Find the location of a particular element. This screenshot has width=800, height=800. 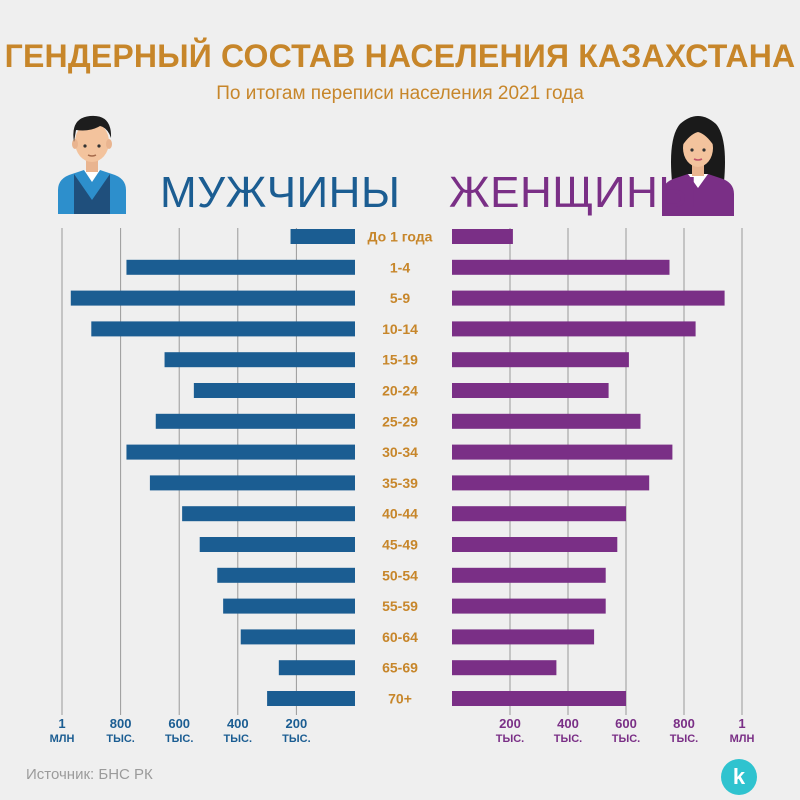

tick-label-men: 1 is located at coordinates (61, 723).